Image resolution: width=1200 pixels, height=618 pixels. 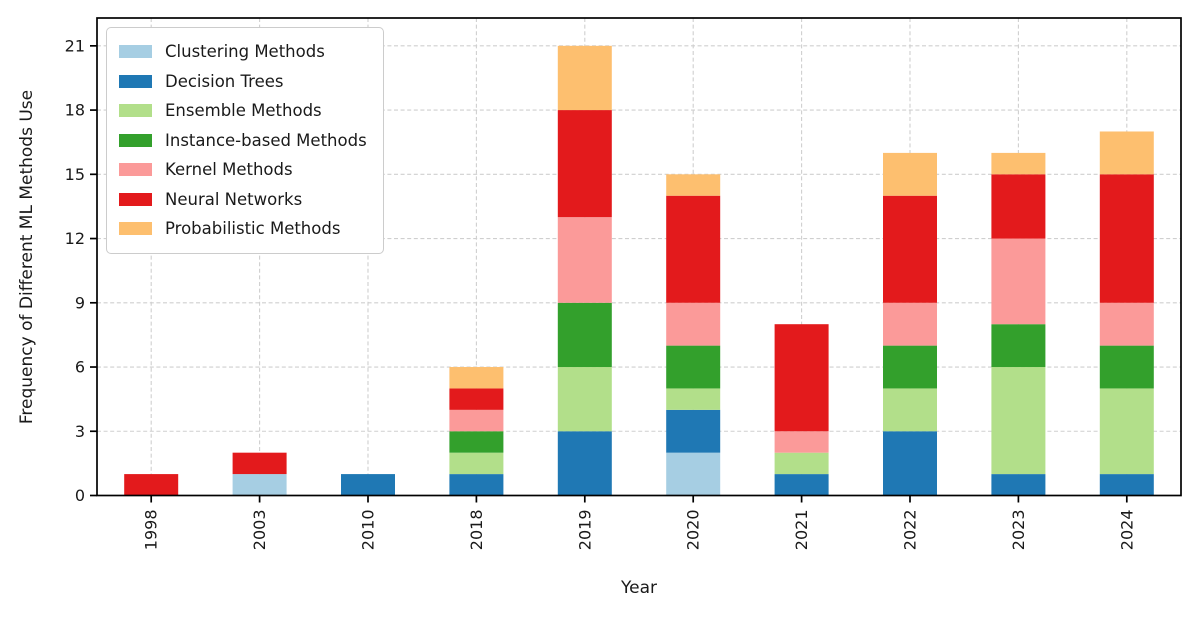 I want to click on x-tick-label: 1998, so click(x=151, y=530).